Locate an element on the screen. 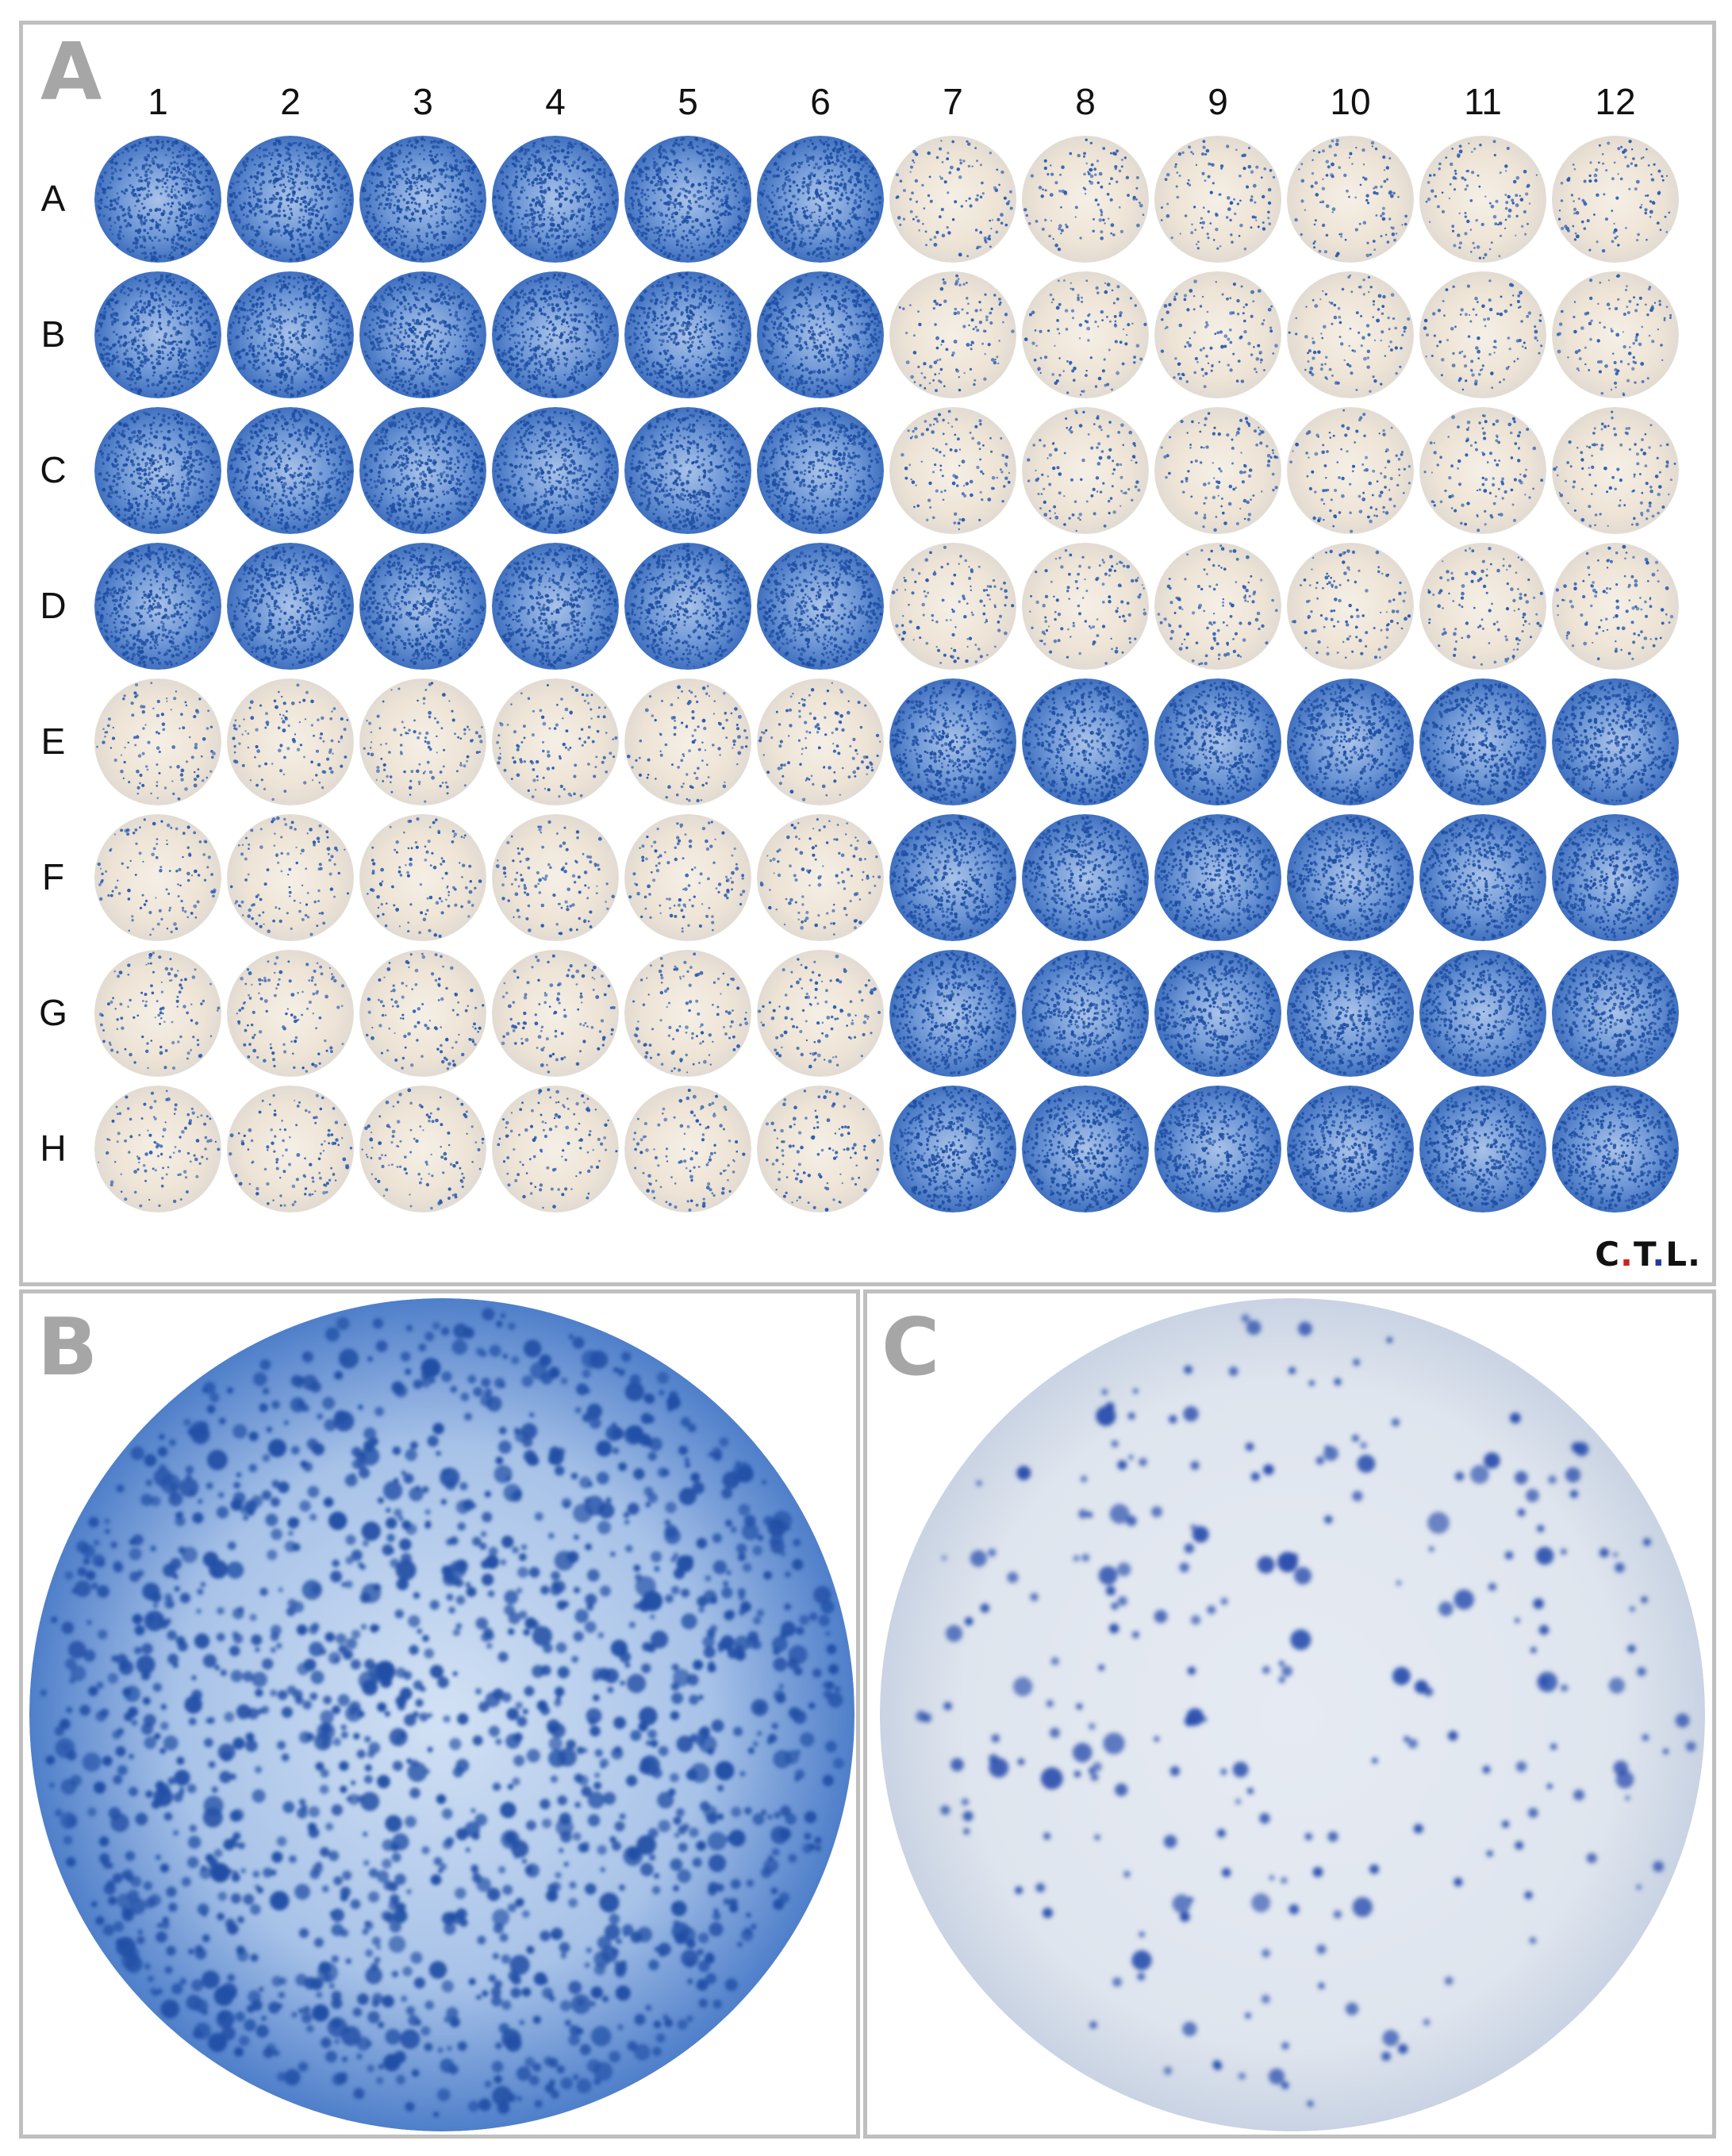 Image resolution: width=1732 pixels, height=2156 pixels. well-B4 is located at coordinates (555, 334).